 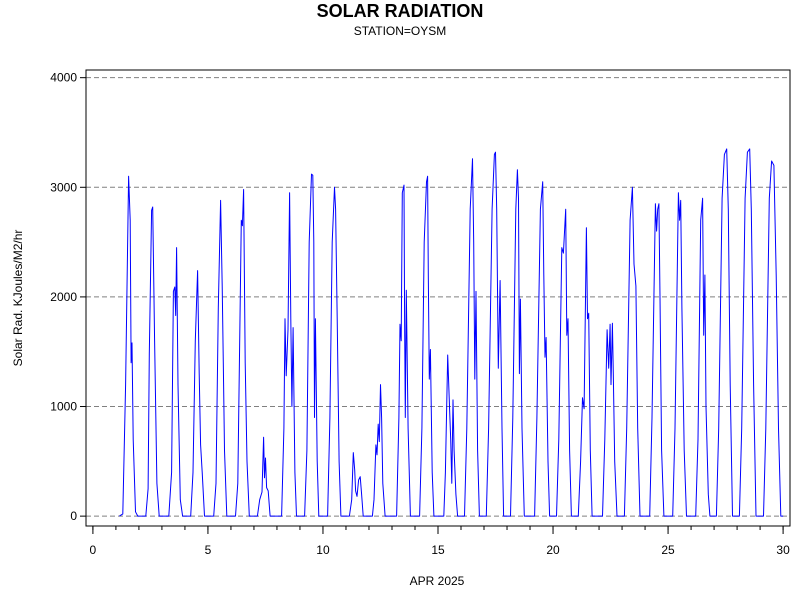 What do you see at coordinates (437, 581) in the screenshot?
I see `x-axis-label: APR 2025` at bounding box center [437, 581].